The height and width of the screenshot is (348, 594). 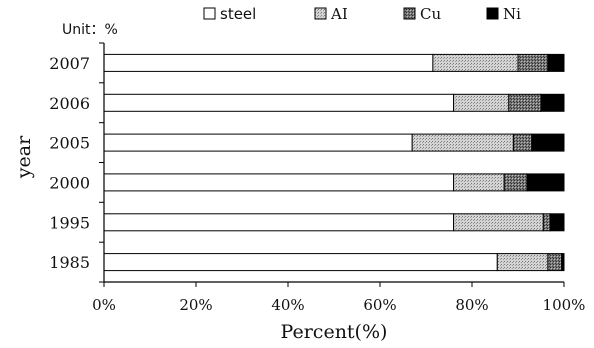 I want to click on x-tick-label-40pct: 40%, so click(x=287, y=305).